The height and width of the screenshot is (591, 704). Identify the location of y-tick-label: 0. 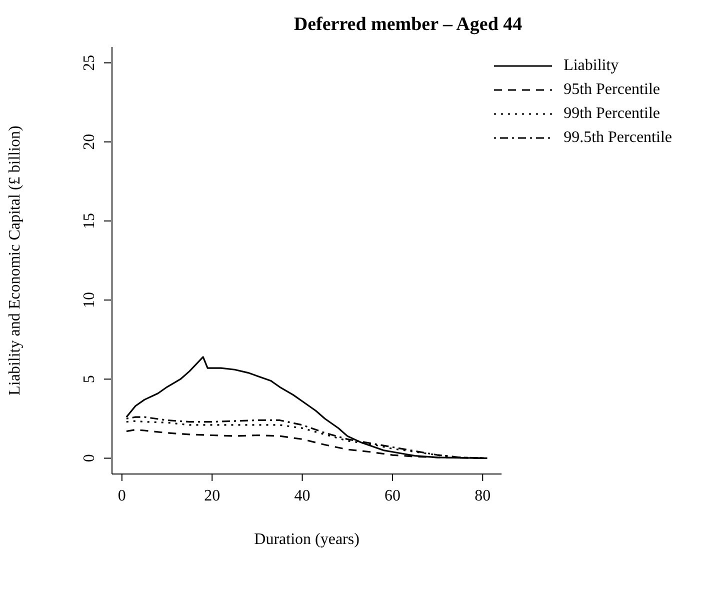
(89, 458).